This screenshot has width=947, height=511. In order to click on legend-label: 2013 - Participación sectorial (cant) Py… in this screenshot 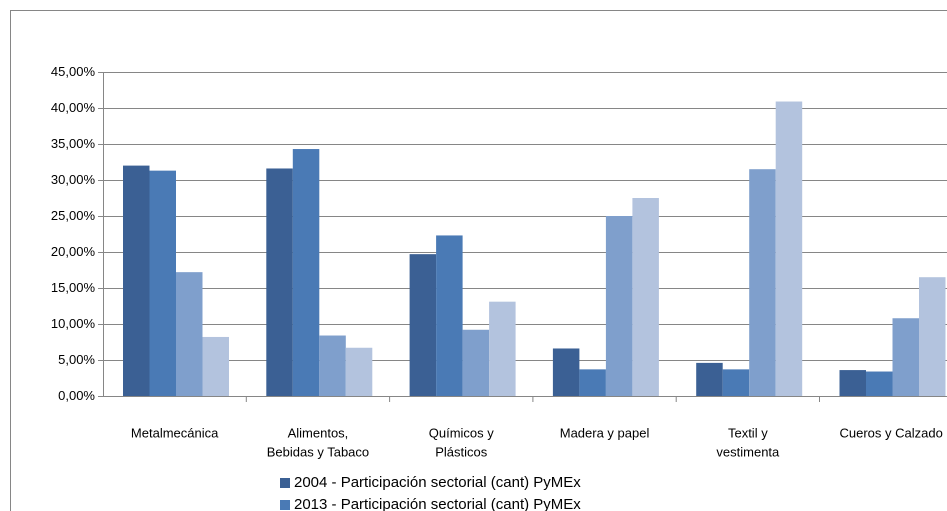, I will do `click(437, 503)`.